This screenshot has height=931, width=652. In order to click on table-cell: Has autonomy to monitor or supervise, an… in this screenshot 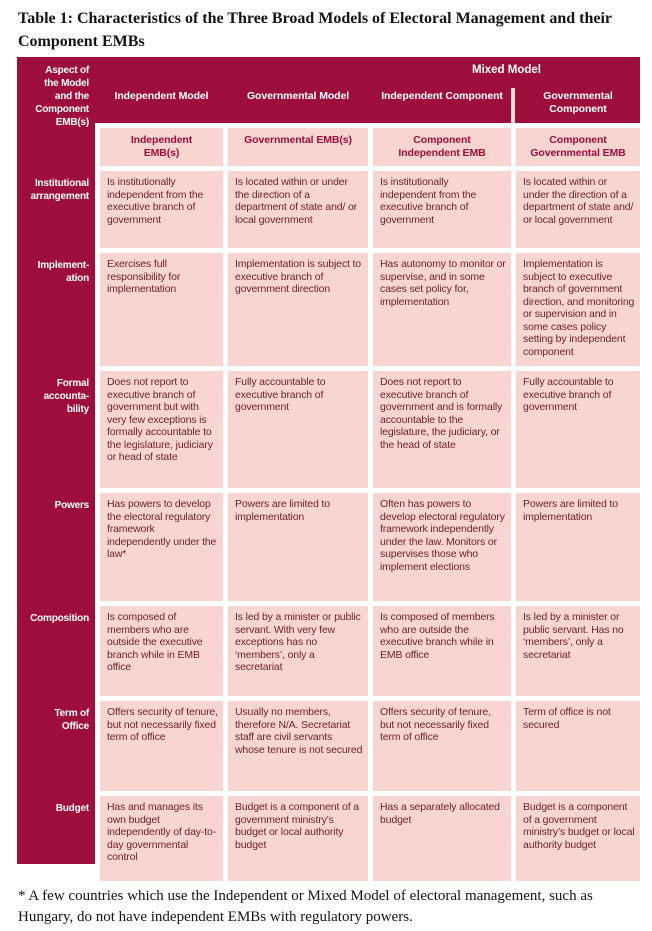, I will do `click(442, 309)`.